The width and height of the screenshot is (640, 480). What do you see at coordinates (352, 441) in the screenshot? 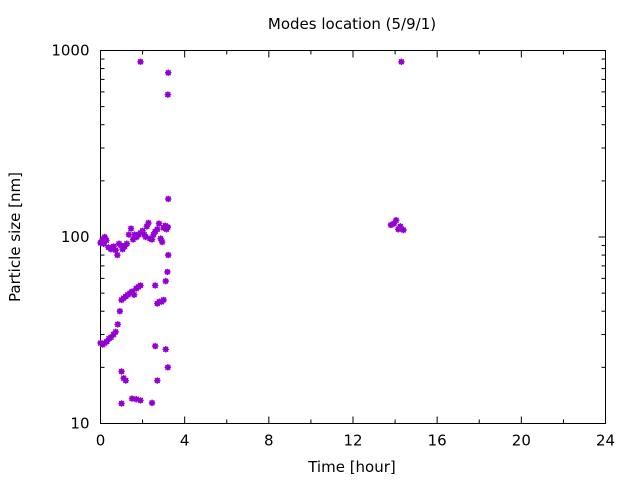
I see `x-tick-label: 12` at bounding box center [352, 441].